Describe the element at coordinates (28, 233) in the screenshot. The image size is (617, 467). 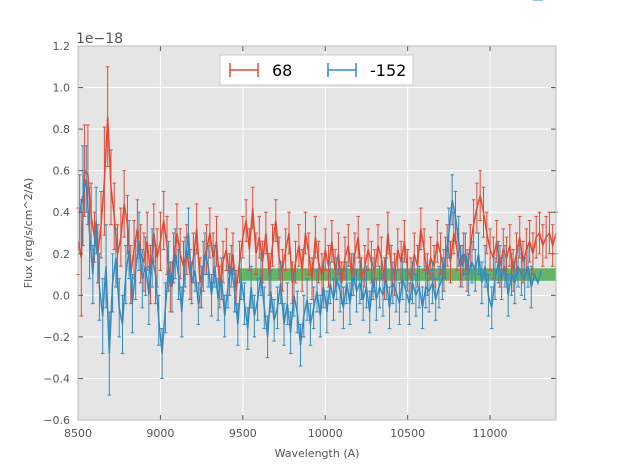
I see `y-axis-label: Flux (erg/s/cm^2/A)` at that location.